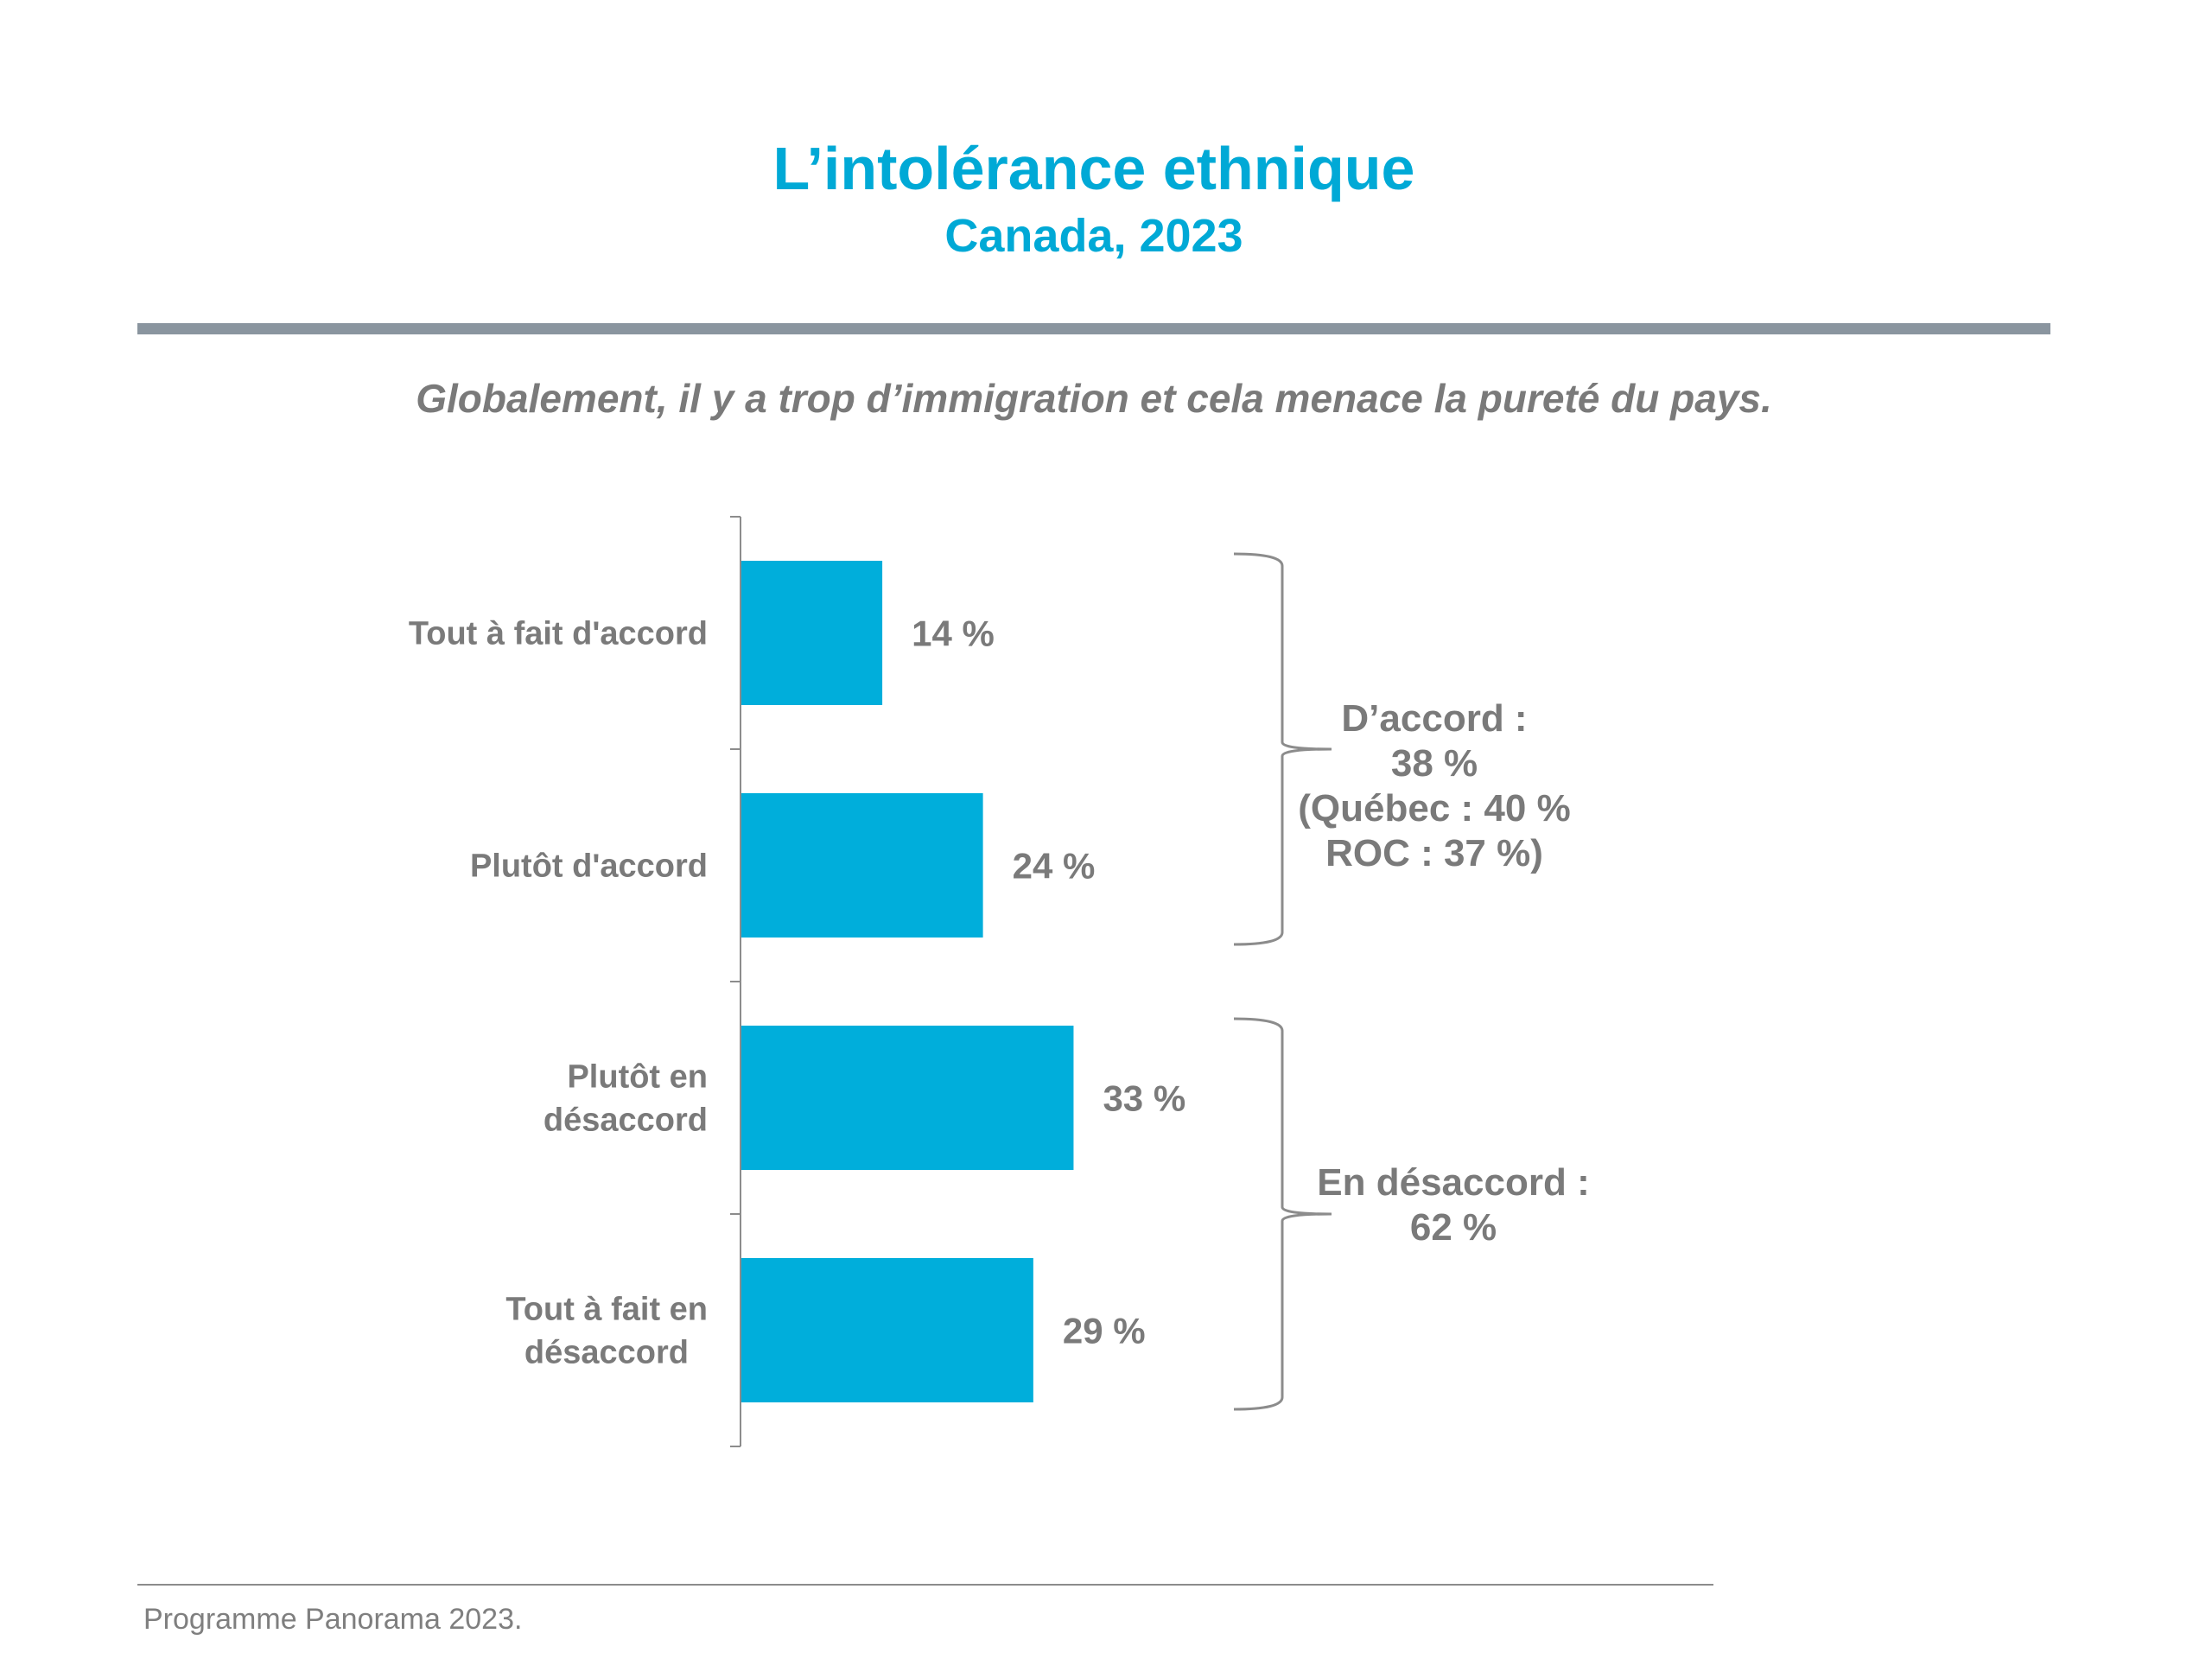 The width and height of the screenshot is (2212, 1659). Describe the element at coordinates (1434, 853) in the screenshot. I see `group-line: ROC : 37 %)` at that location.